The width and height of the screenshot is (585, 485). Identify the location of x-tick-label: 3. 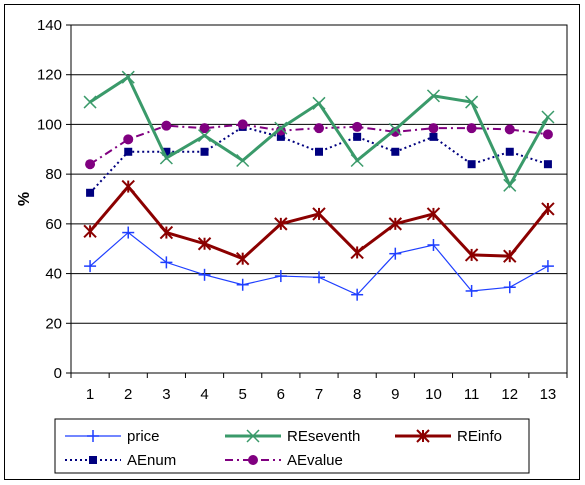
(166, 394).